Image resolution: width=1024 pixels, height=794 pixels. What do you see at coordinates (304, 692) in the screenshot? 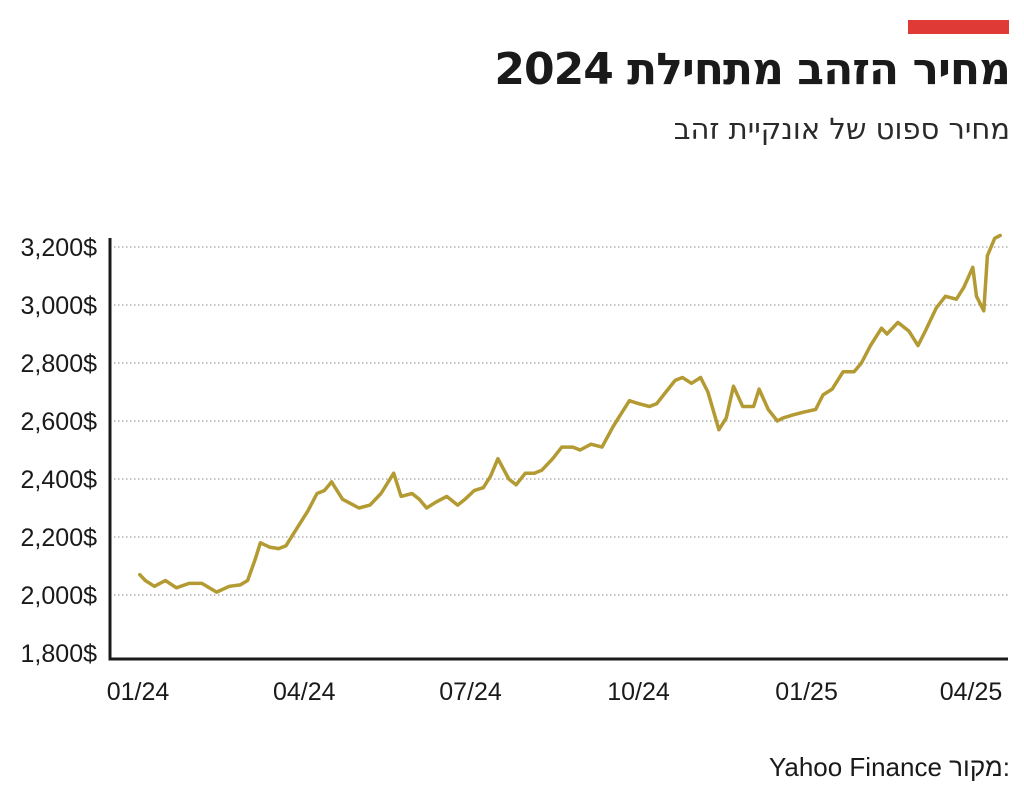
I see `x-tick-label: 04/24` at bounding box center [304, 692].